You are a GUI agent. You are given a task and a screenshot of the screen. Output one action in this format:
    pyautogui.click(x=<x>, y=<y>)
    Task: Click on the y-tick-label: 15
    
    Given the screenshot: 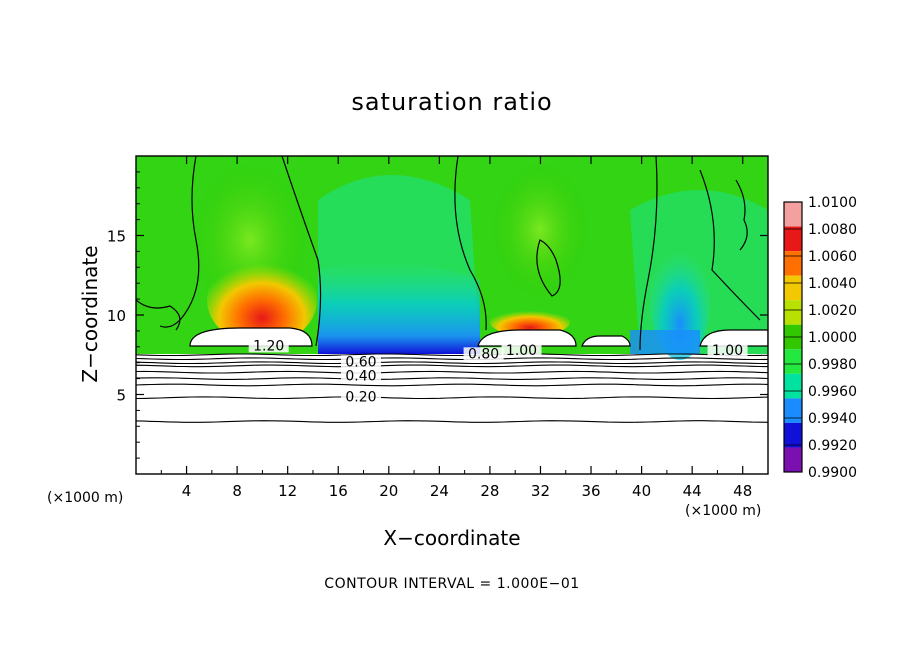 What is the action you would take?
    pyautogui.click(x=116, y=237)
    